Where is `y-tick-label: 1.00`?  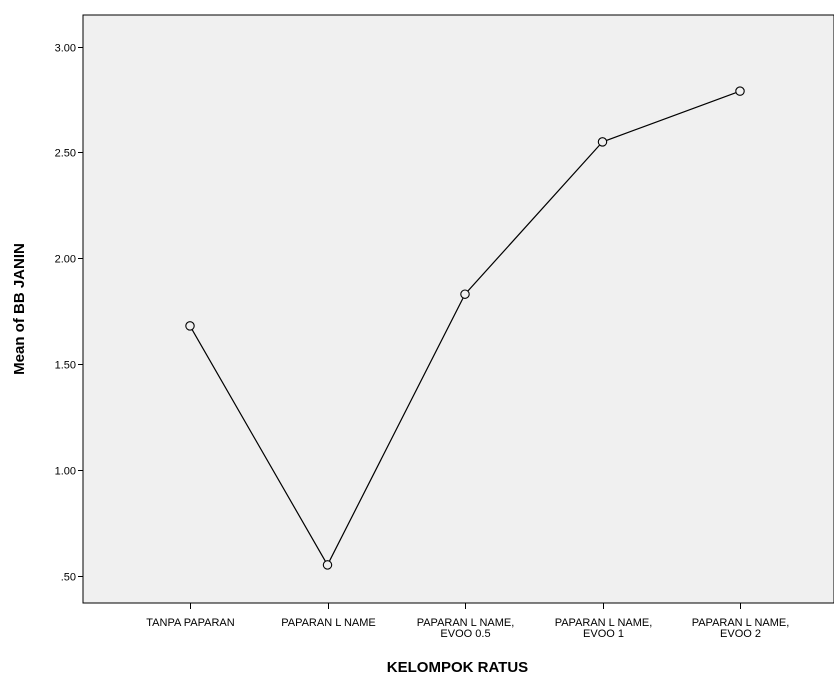 y-tick-label: 1.00 is located at coordinates (65, 472).